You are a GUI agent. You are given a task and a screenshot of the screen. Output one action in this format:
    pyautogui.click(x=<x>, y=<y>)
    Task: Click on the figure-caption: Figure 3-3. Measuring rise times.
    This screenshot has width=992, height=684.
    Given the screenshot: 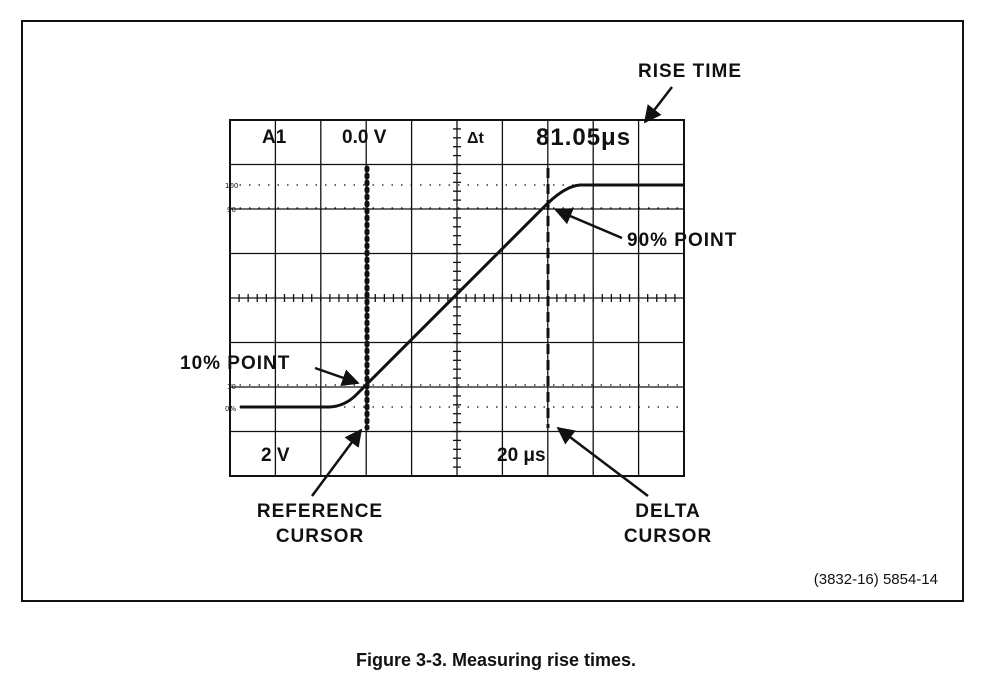 What is the action you would take?
    pyautogui.click(x=496, y=660)
    